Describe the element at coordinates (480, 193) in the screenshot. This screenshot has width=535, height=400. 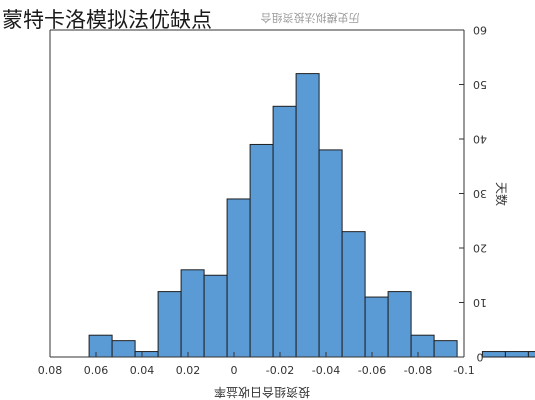
I see `y-tick-label: 30` at that location.